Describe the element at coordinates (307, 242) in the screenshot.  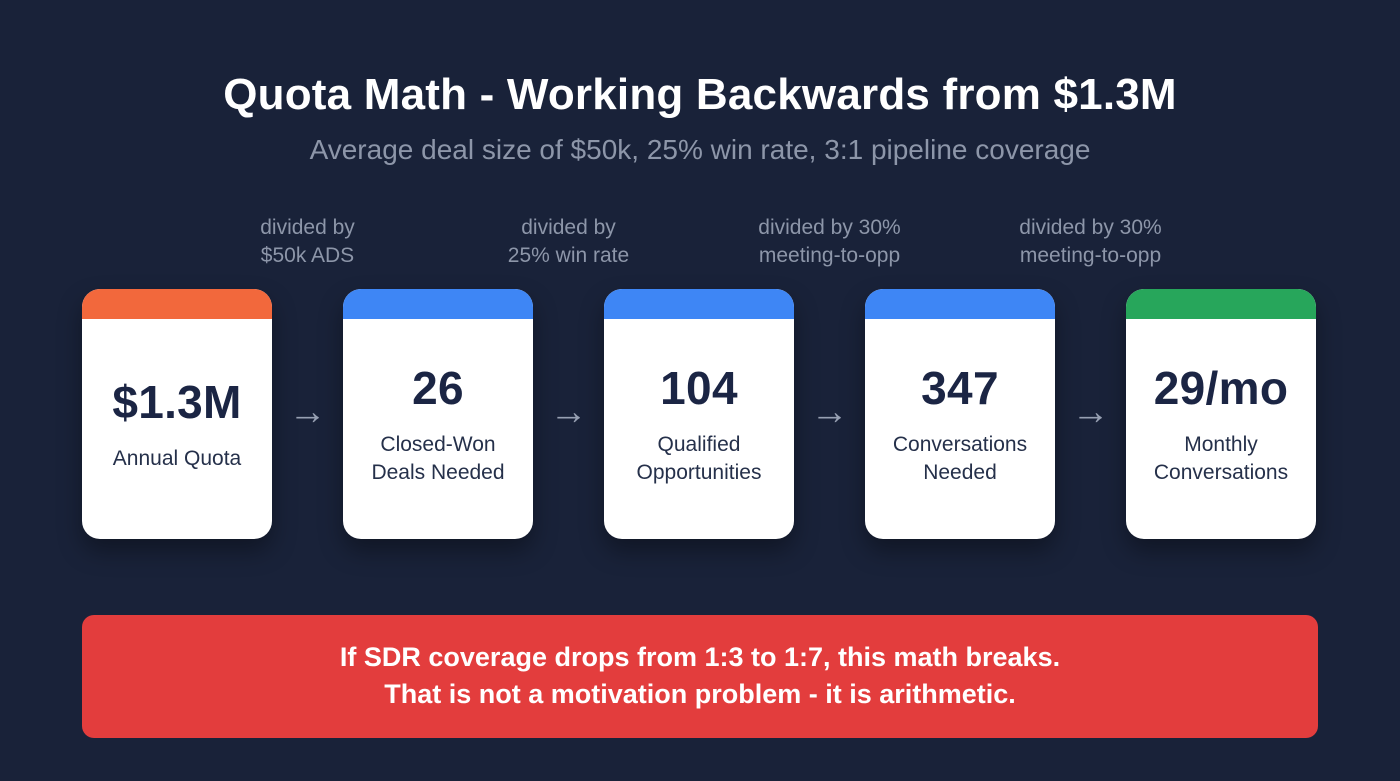
I see `divider-label-ads: divided by $50k ADS` at that location.